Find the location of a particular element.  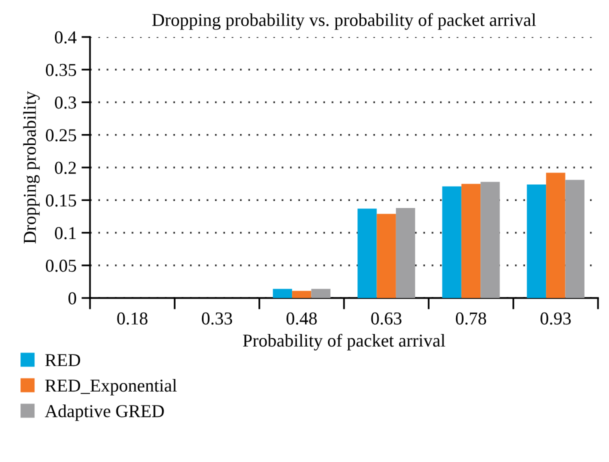

x-axis-title: Probability of packet arrival is located at coordinates (344, 342).